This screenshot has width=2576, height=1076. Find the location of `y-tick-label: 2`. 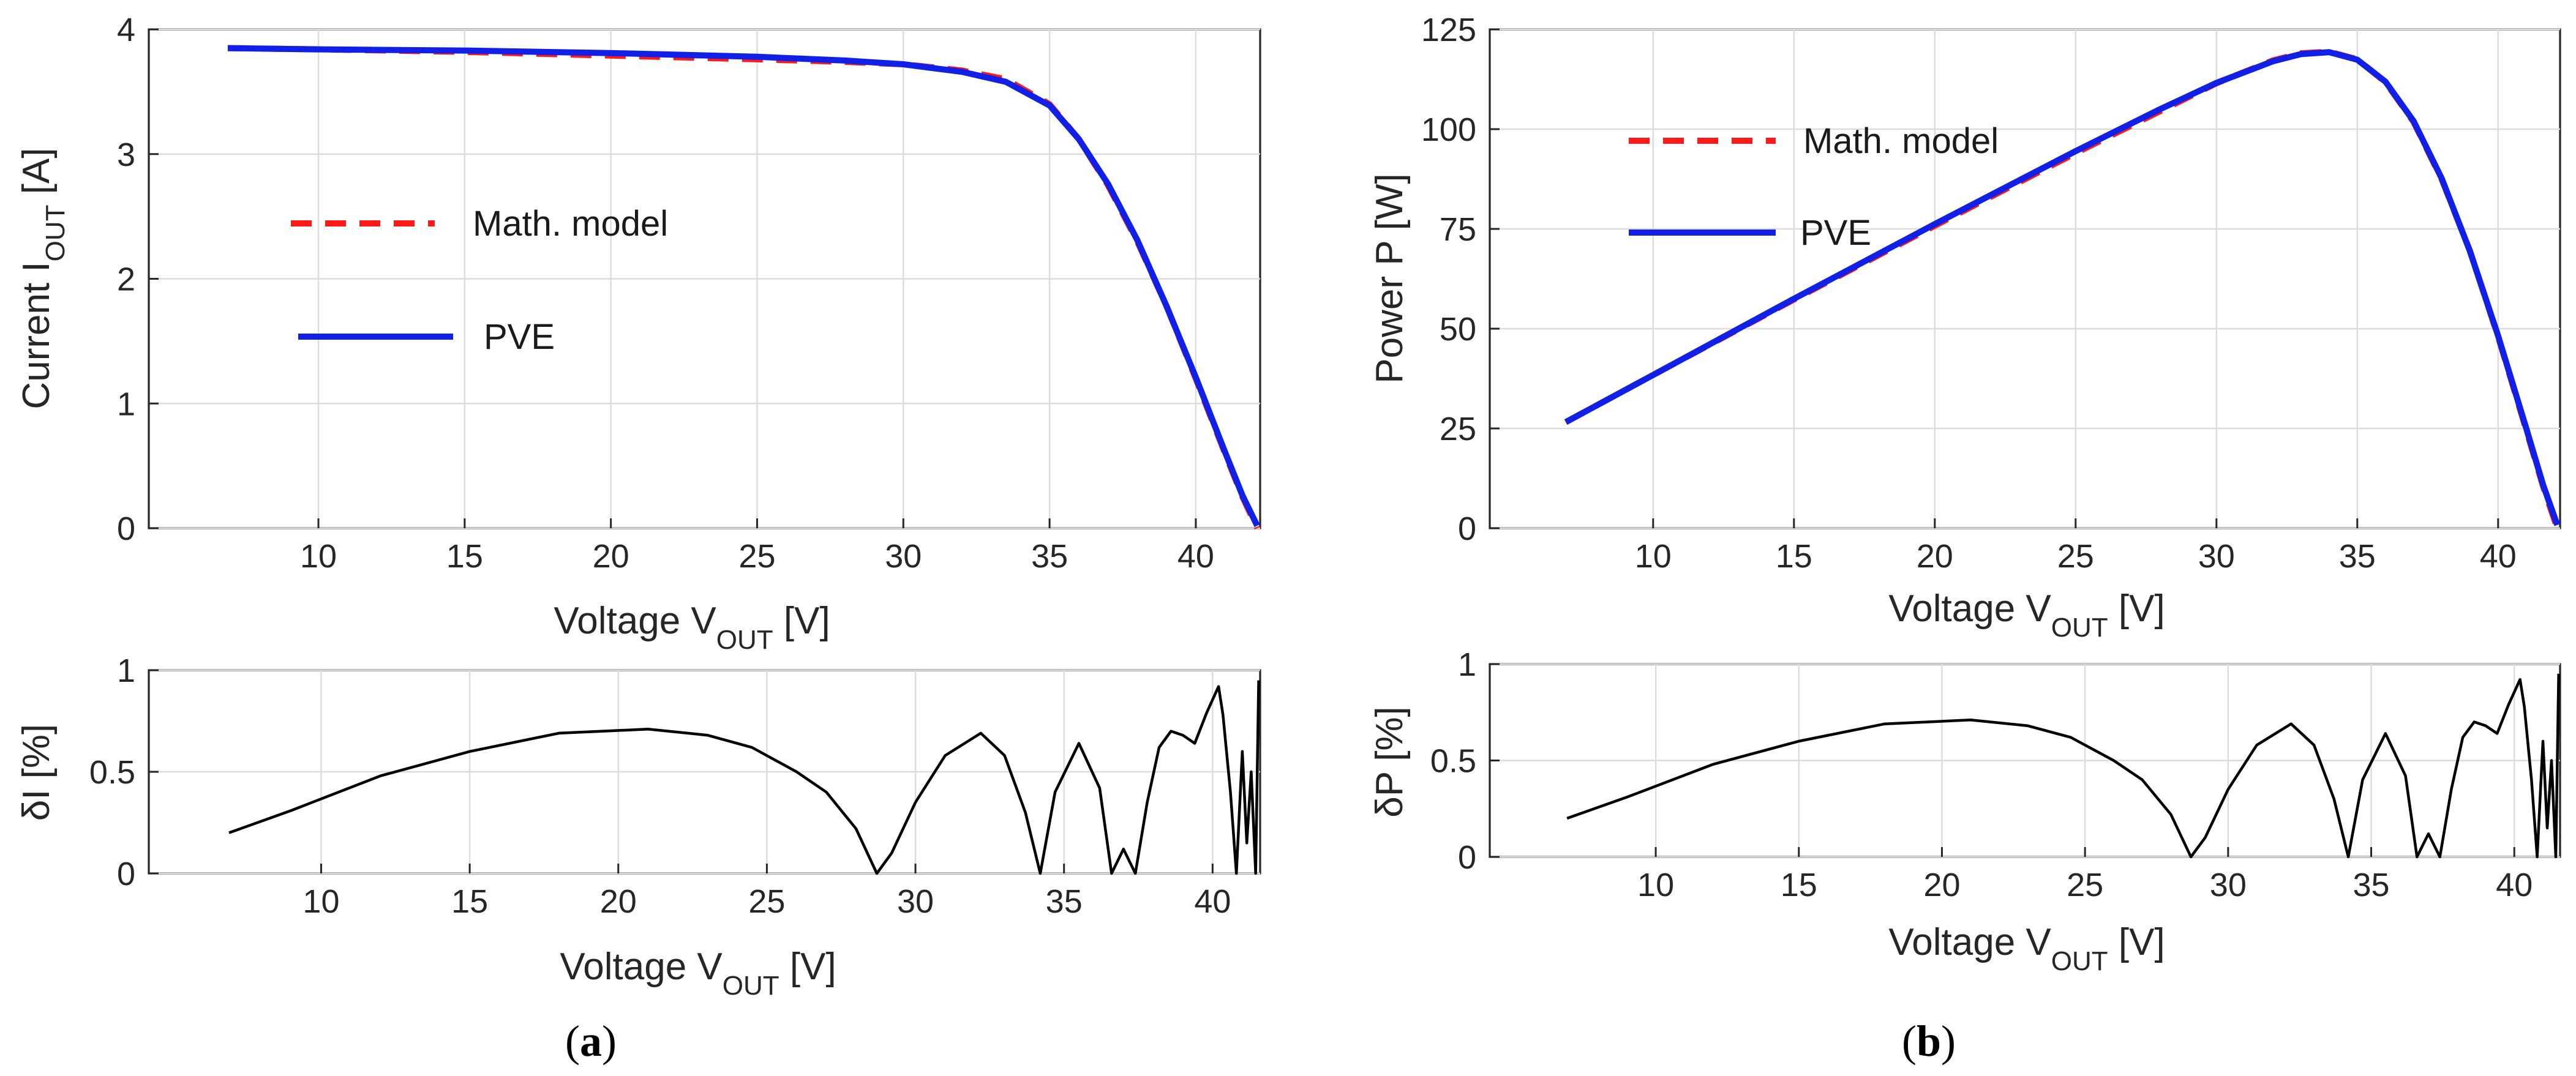

y-tick-label: 2 is located at coordinates (126, 279).